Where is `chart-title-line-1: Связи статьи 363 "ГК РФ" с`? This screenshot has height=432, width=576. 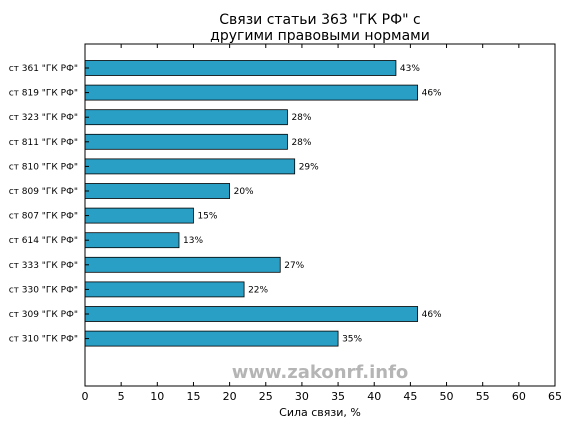
chart-title-line-1: Связи статьи 363 "ГК РФ" с is located at coordinates (319, 20).